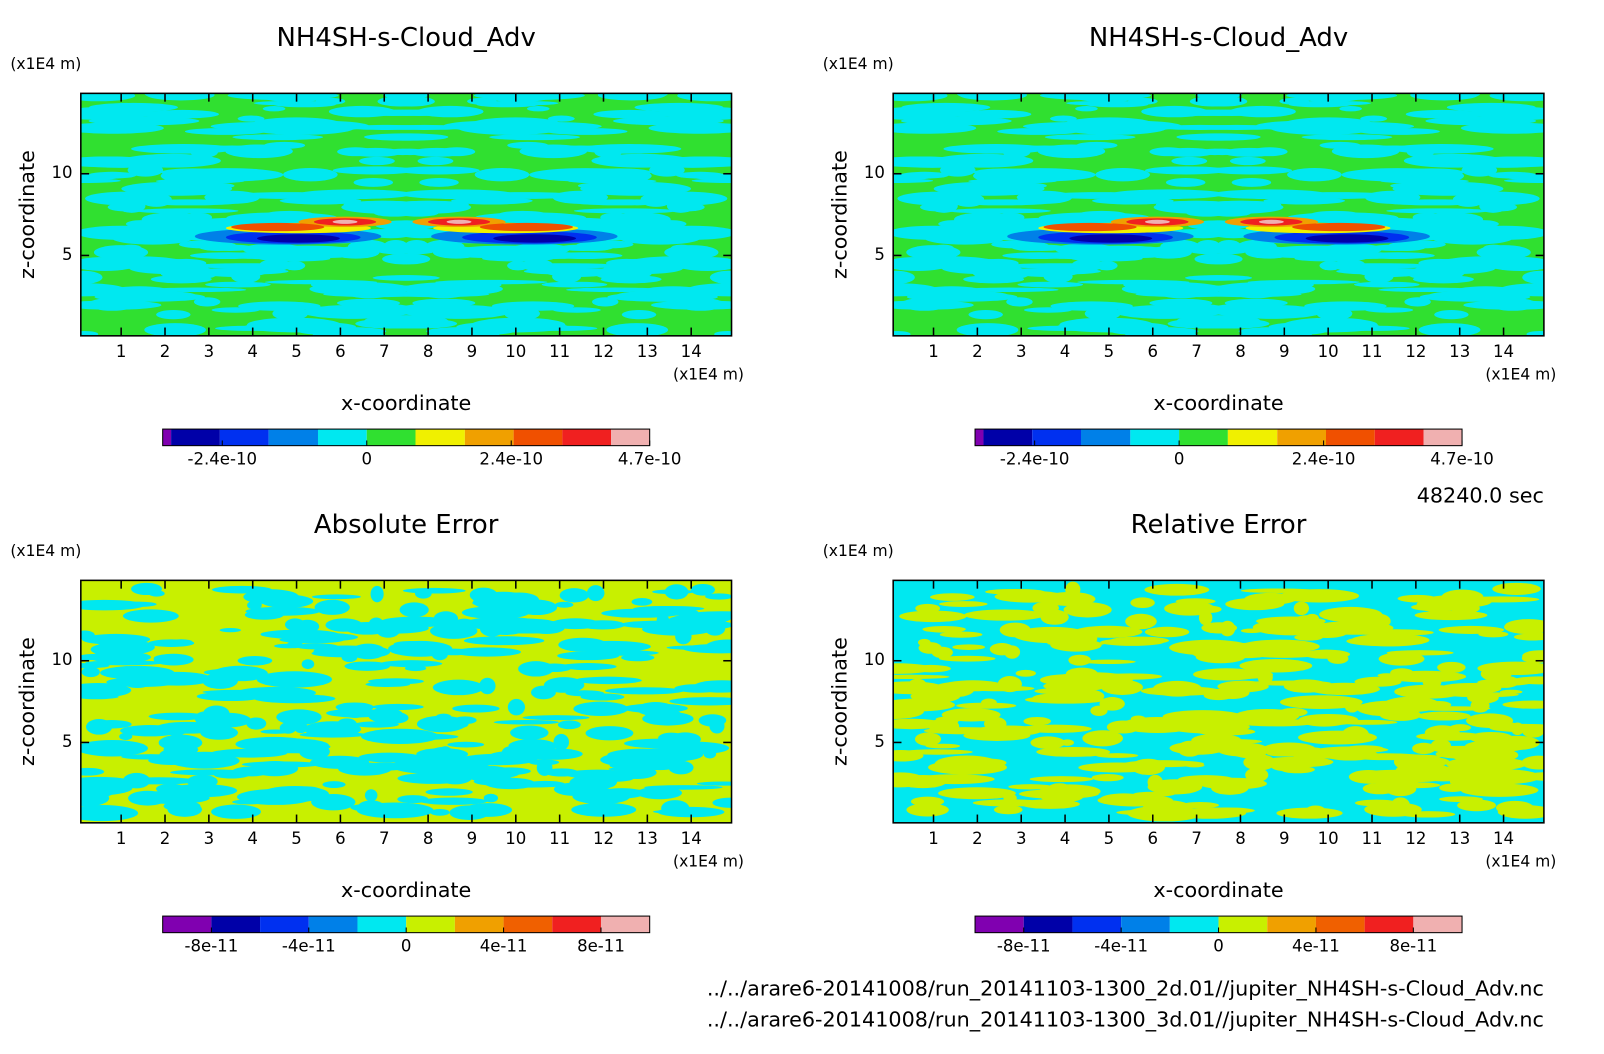 This screenshot has height=1054, width=1604. What do you see at coordinates (384, 838) in the screenshot?
I see `x-tick-label: 7` at bounding box center [384, 838].